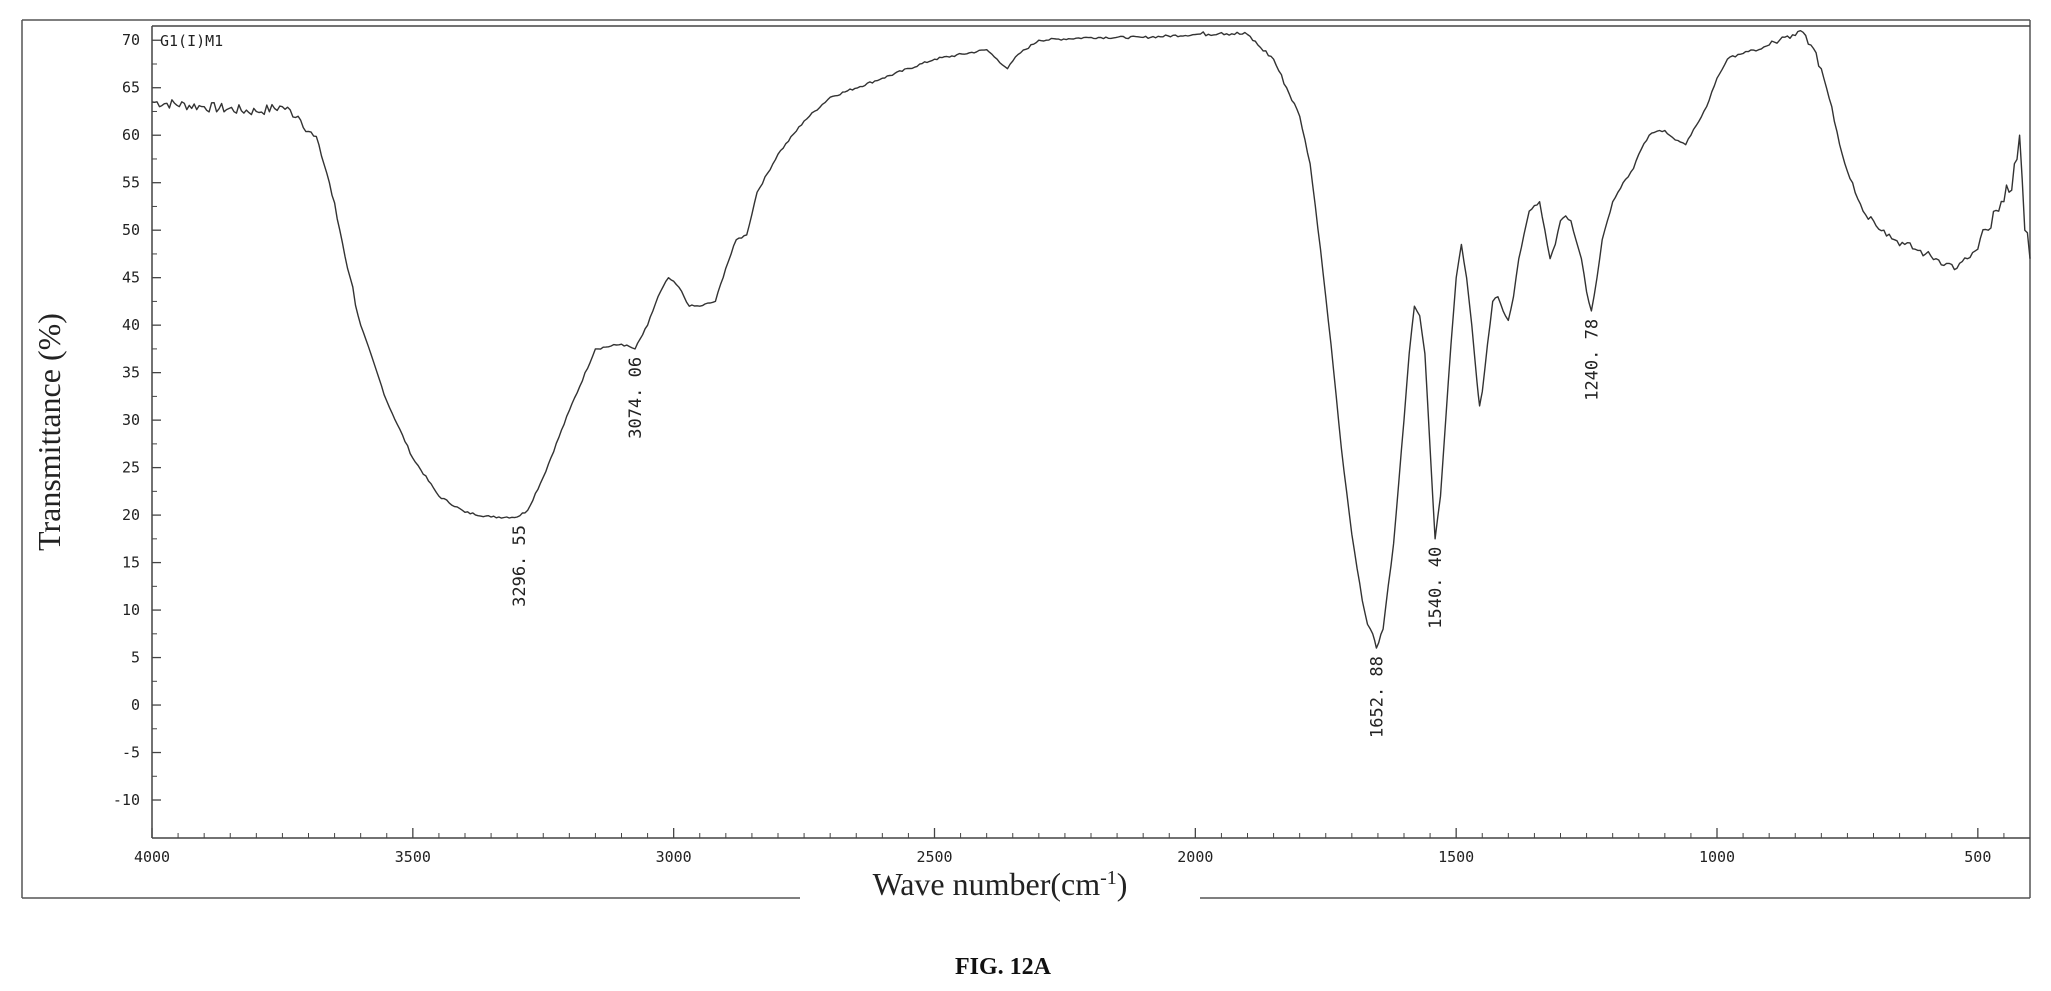  I want to click on y-axis-label: Transmittance (%), so click(49, 432).